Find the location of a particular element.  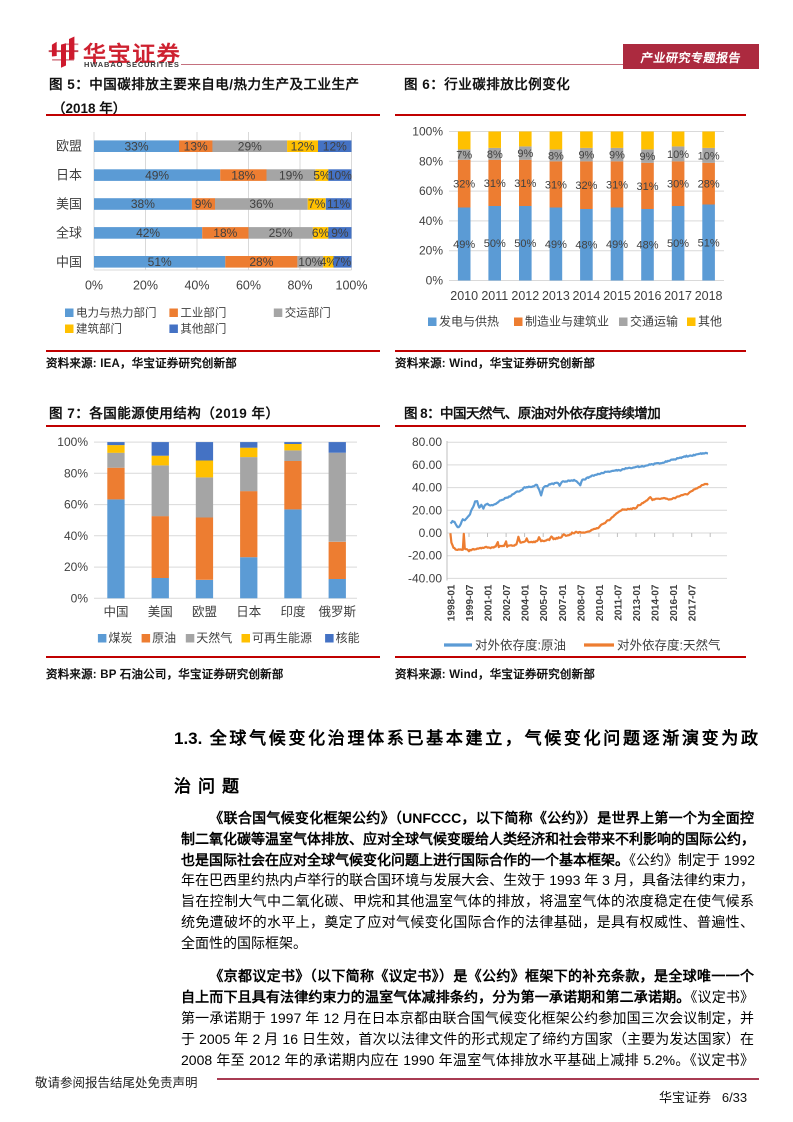

svg-text: 30% is located at coordinates (678, 185).